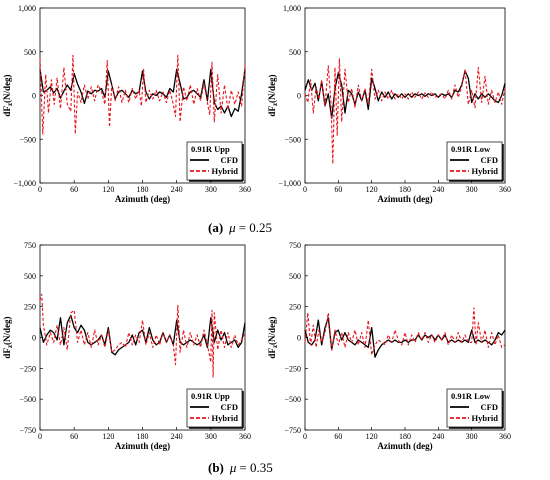 The image size is (550, 480). I want to click on caption-letter: (a), so click(215, 227).